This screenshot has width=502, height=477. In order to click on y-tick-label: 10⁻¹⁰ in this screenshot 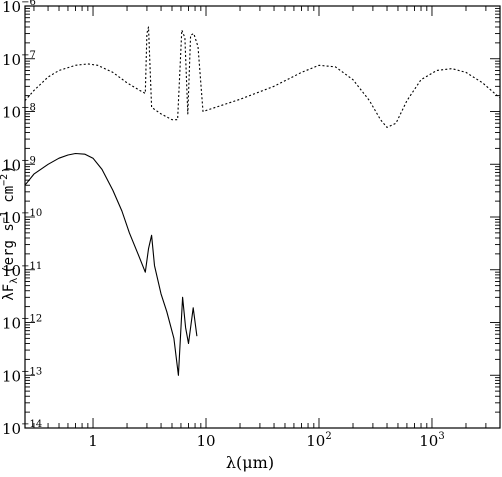, I will do `click(22, 217)`.